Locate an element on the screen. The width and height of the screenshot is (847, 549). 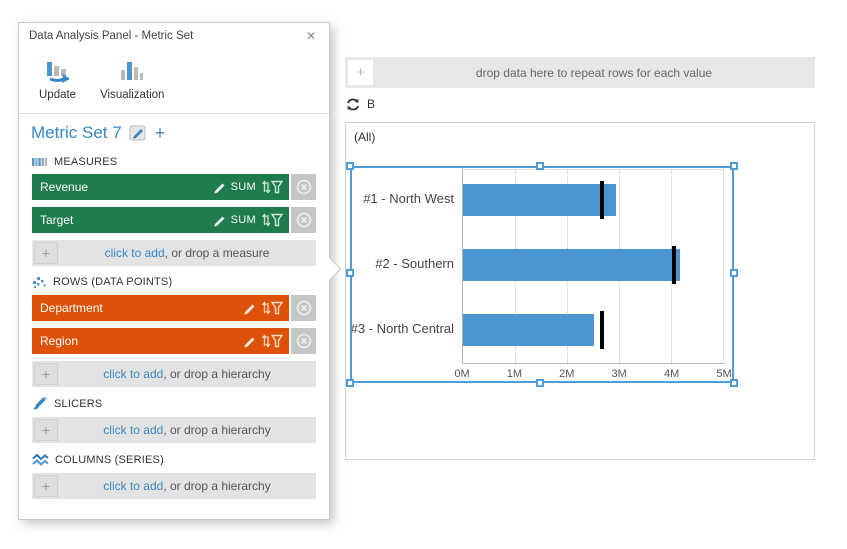
visualization-label: Visualization is located at coordinates (132, 95).